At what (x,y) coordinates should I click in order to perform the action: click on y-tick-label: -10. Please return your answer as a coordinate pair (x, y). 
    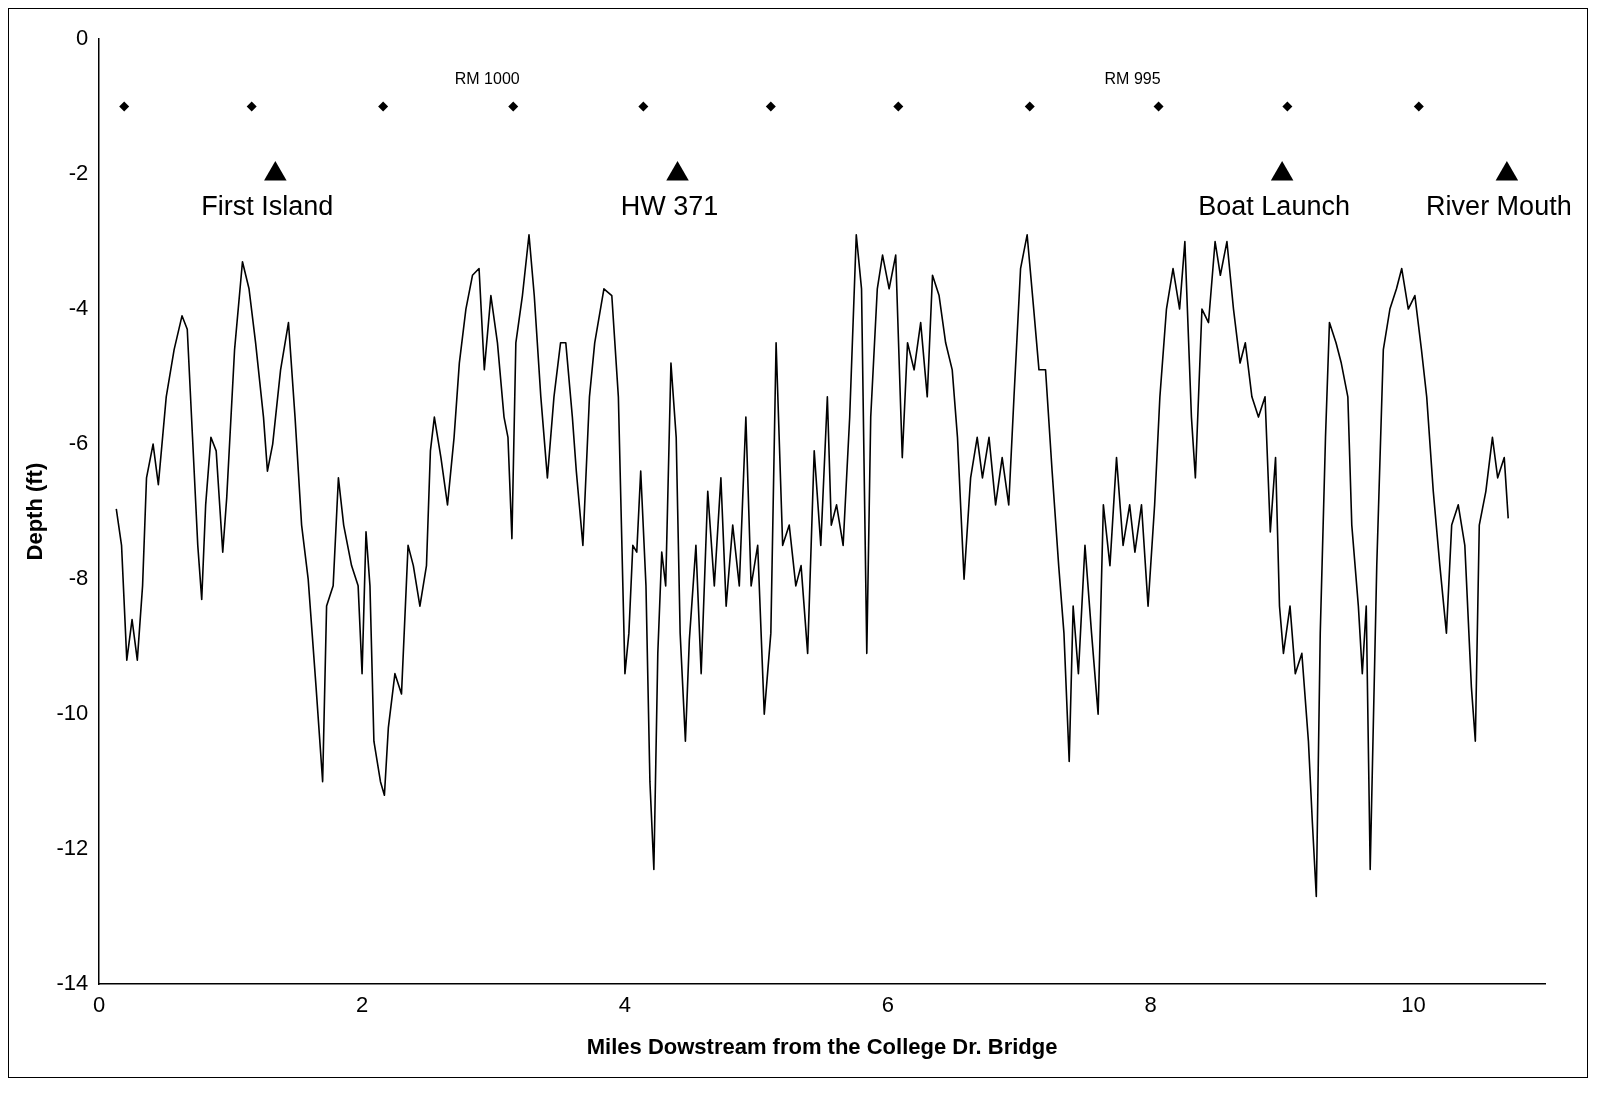
    Looking at the image, I should click on (72, 713).